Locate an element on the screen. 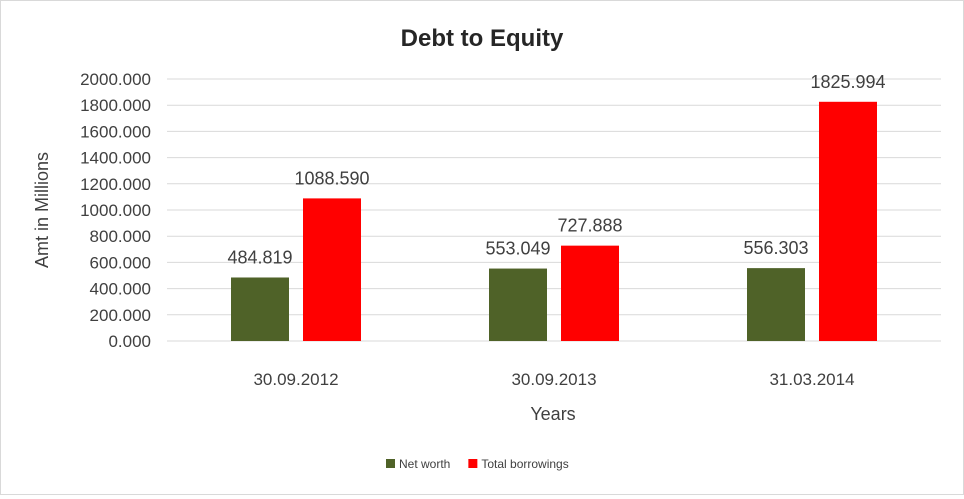  data-label: 1825.994 is located at coordinates (847, 82).